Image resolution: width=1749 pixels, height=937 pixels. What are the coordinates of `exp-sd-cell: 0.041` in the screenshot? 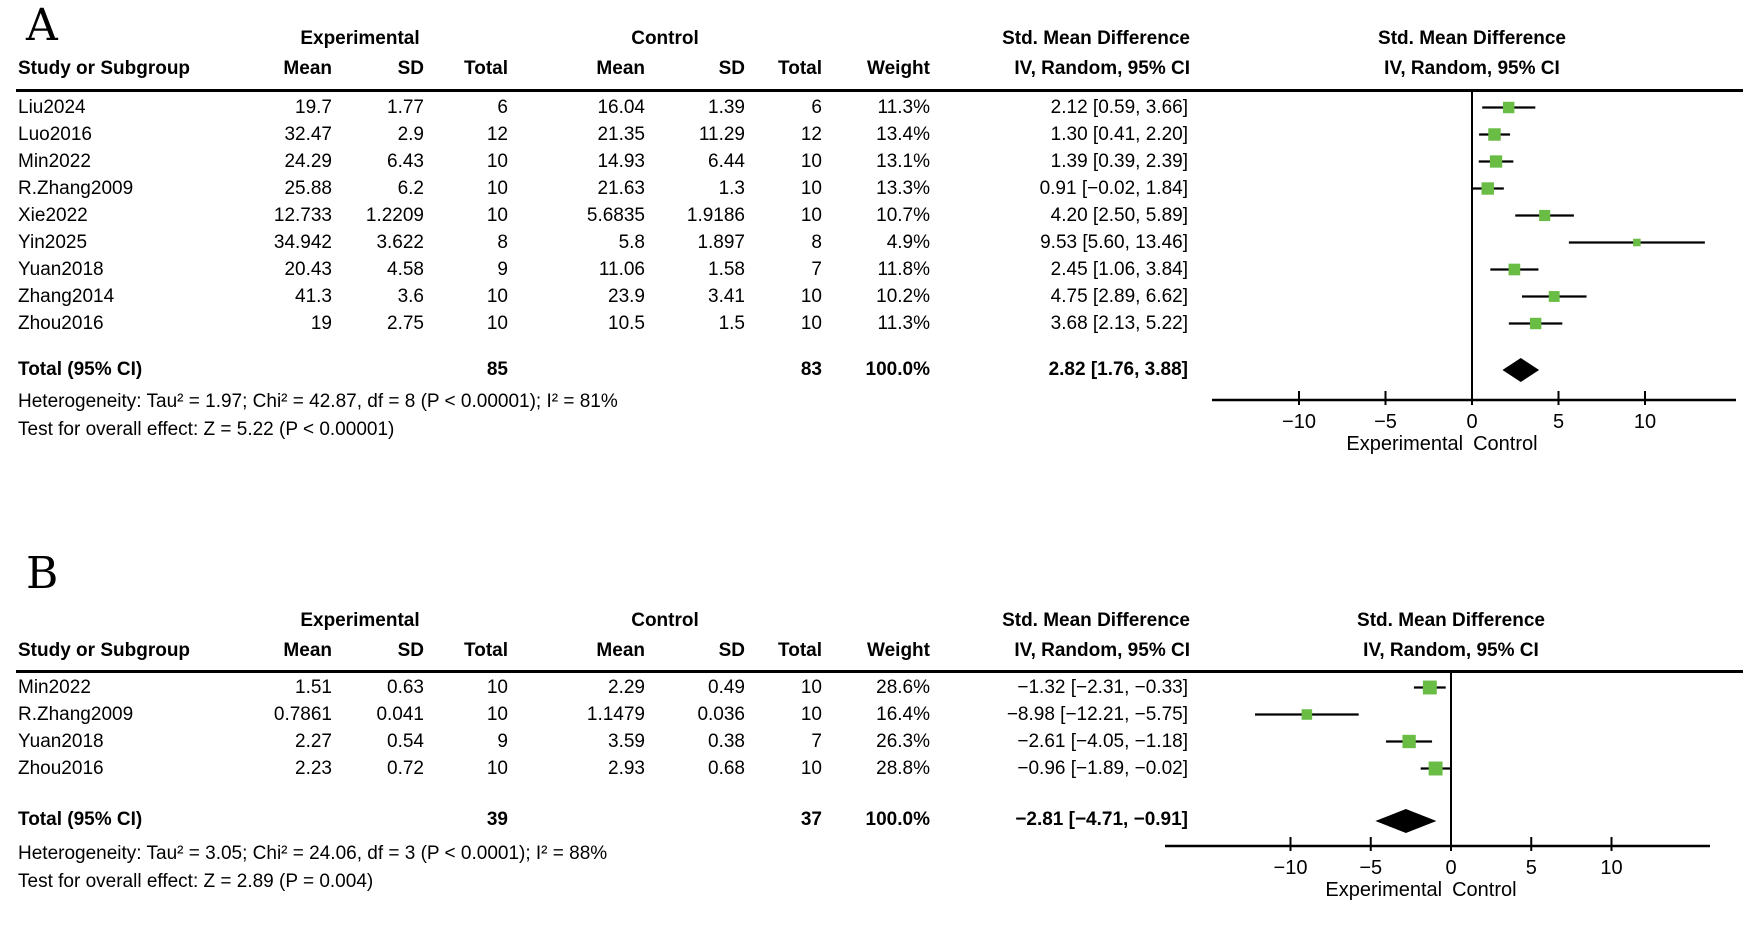 It's located at (400, 714).